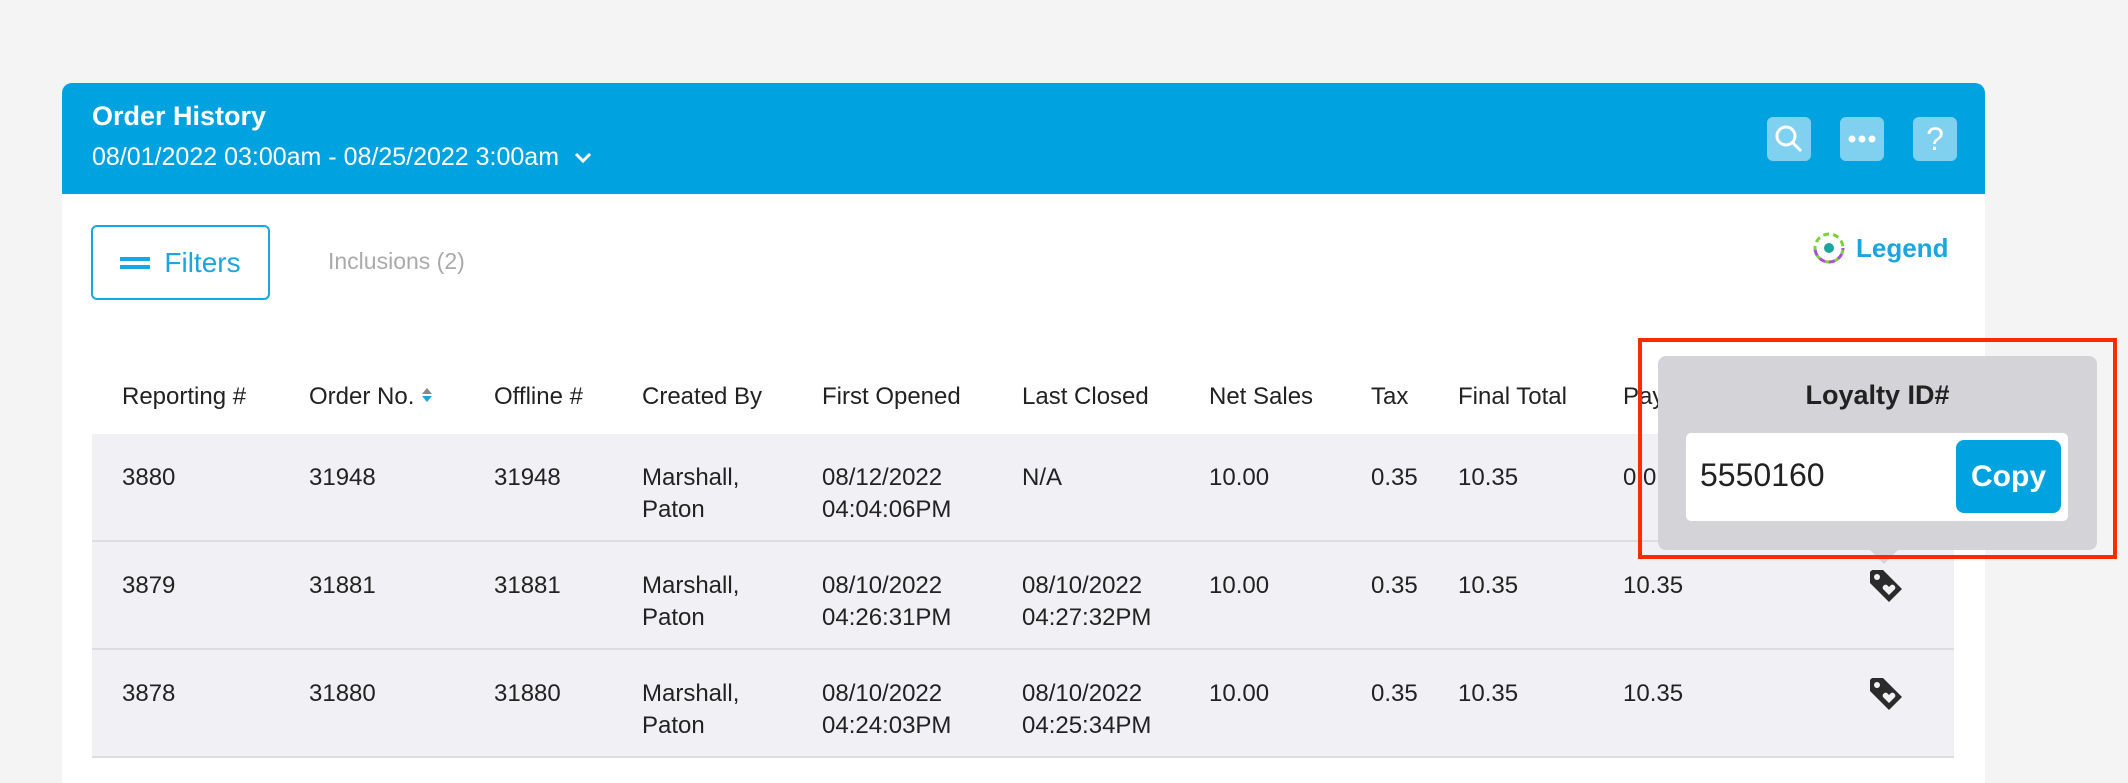 This screenshot has height=783, width=2128. Describe the element at coordinates (1087, 725) in the screenshot. I see `cell-line: 04:25:34PM` at that location.